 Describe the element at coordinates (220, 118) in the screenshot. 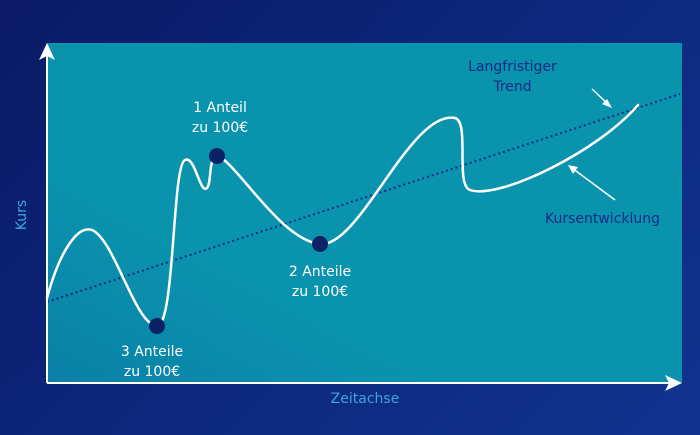

I see `point-1-label: 1 Anteil zu 100€` at that location.